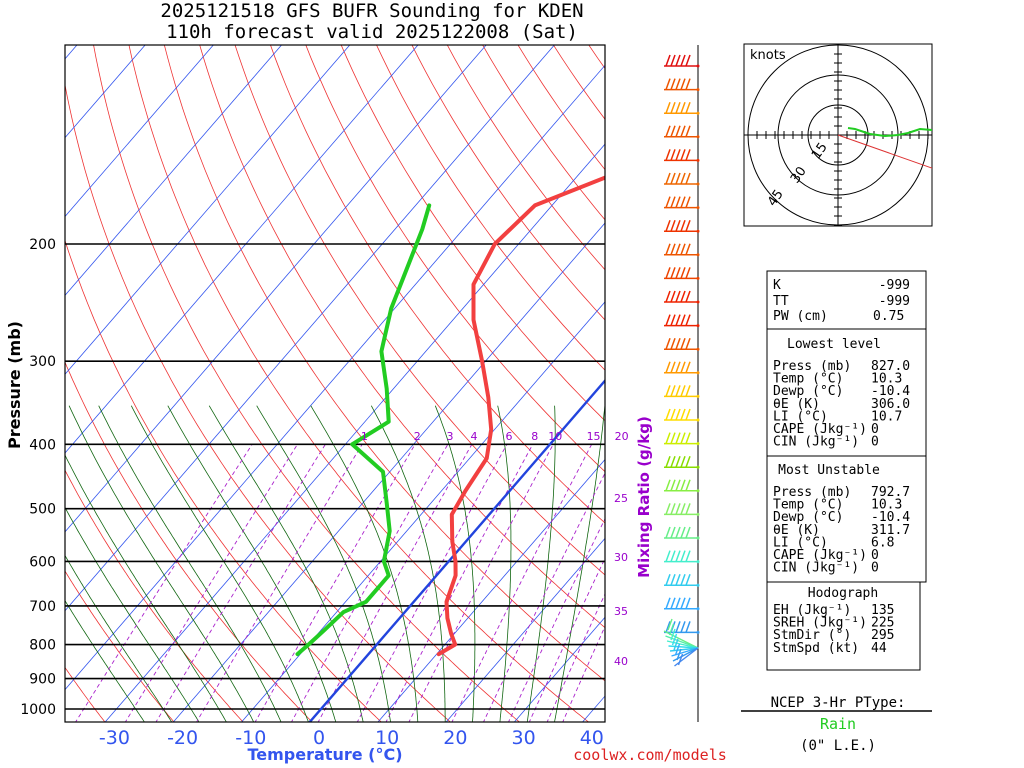 This screenshot has height=768, width=1024. What do you see at coordinates (417, 436) in the screenshot?
I see `mixing-ratio-top-label: 2` at bounding box center [417, 436].